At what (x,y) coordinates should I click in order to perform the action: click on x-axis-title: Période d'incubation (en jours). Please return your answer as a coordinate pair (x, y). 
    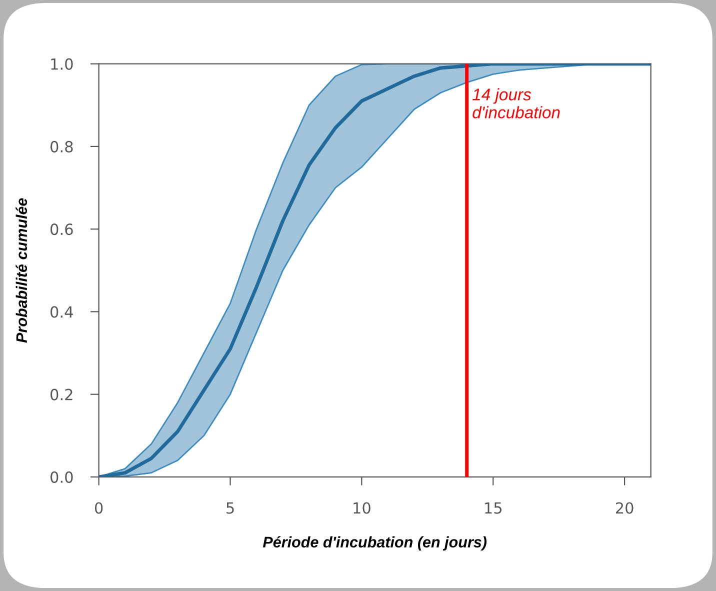
    Looking at the image, I should click on (374, 543).